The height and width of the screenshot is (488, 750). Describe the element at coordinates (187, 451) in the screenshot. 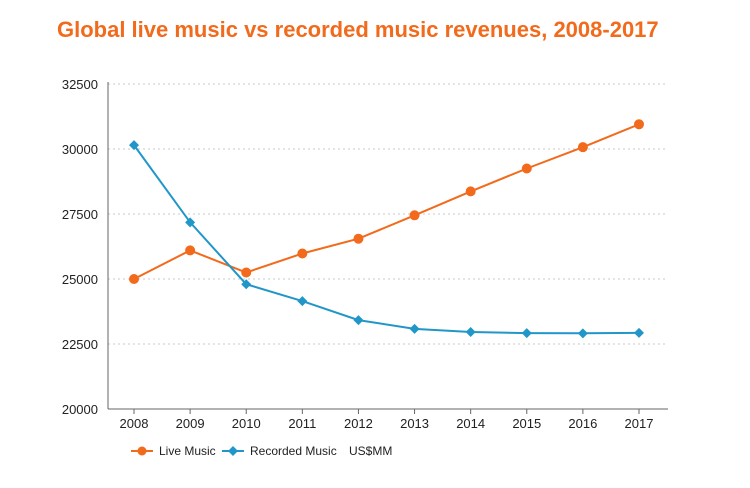

I see `legend-live-music-label: Live Music` at that location.